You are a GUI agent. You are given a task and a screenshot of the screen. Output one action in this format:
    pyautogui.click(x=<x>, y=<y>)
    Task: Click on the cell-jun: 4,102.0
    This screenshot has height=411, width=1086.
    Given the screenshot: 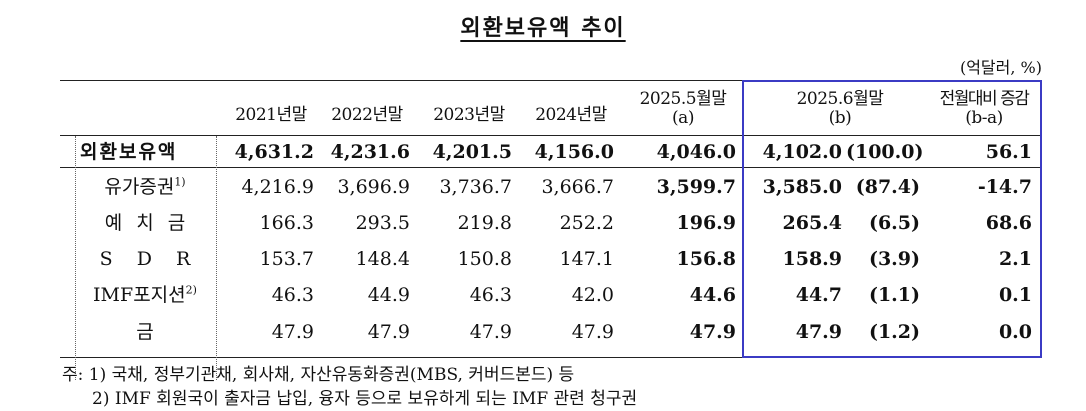 What is the action you would take?
    pyautogui.click(x=802, y=152)
    